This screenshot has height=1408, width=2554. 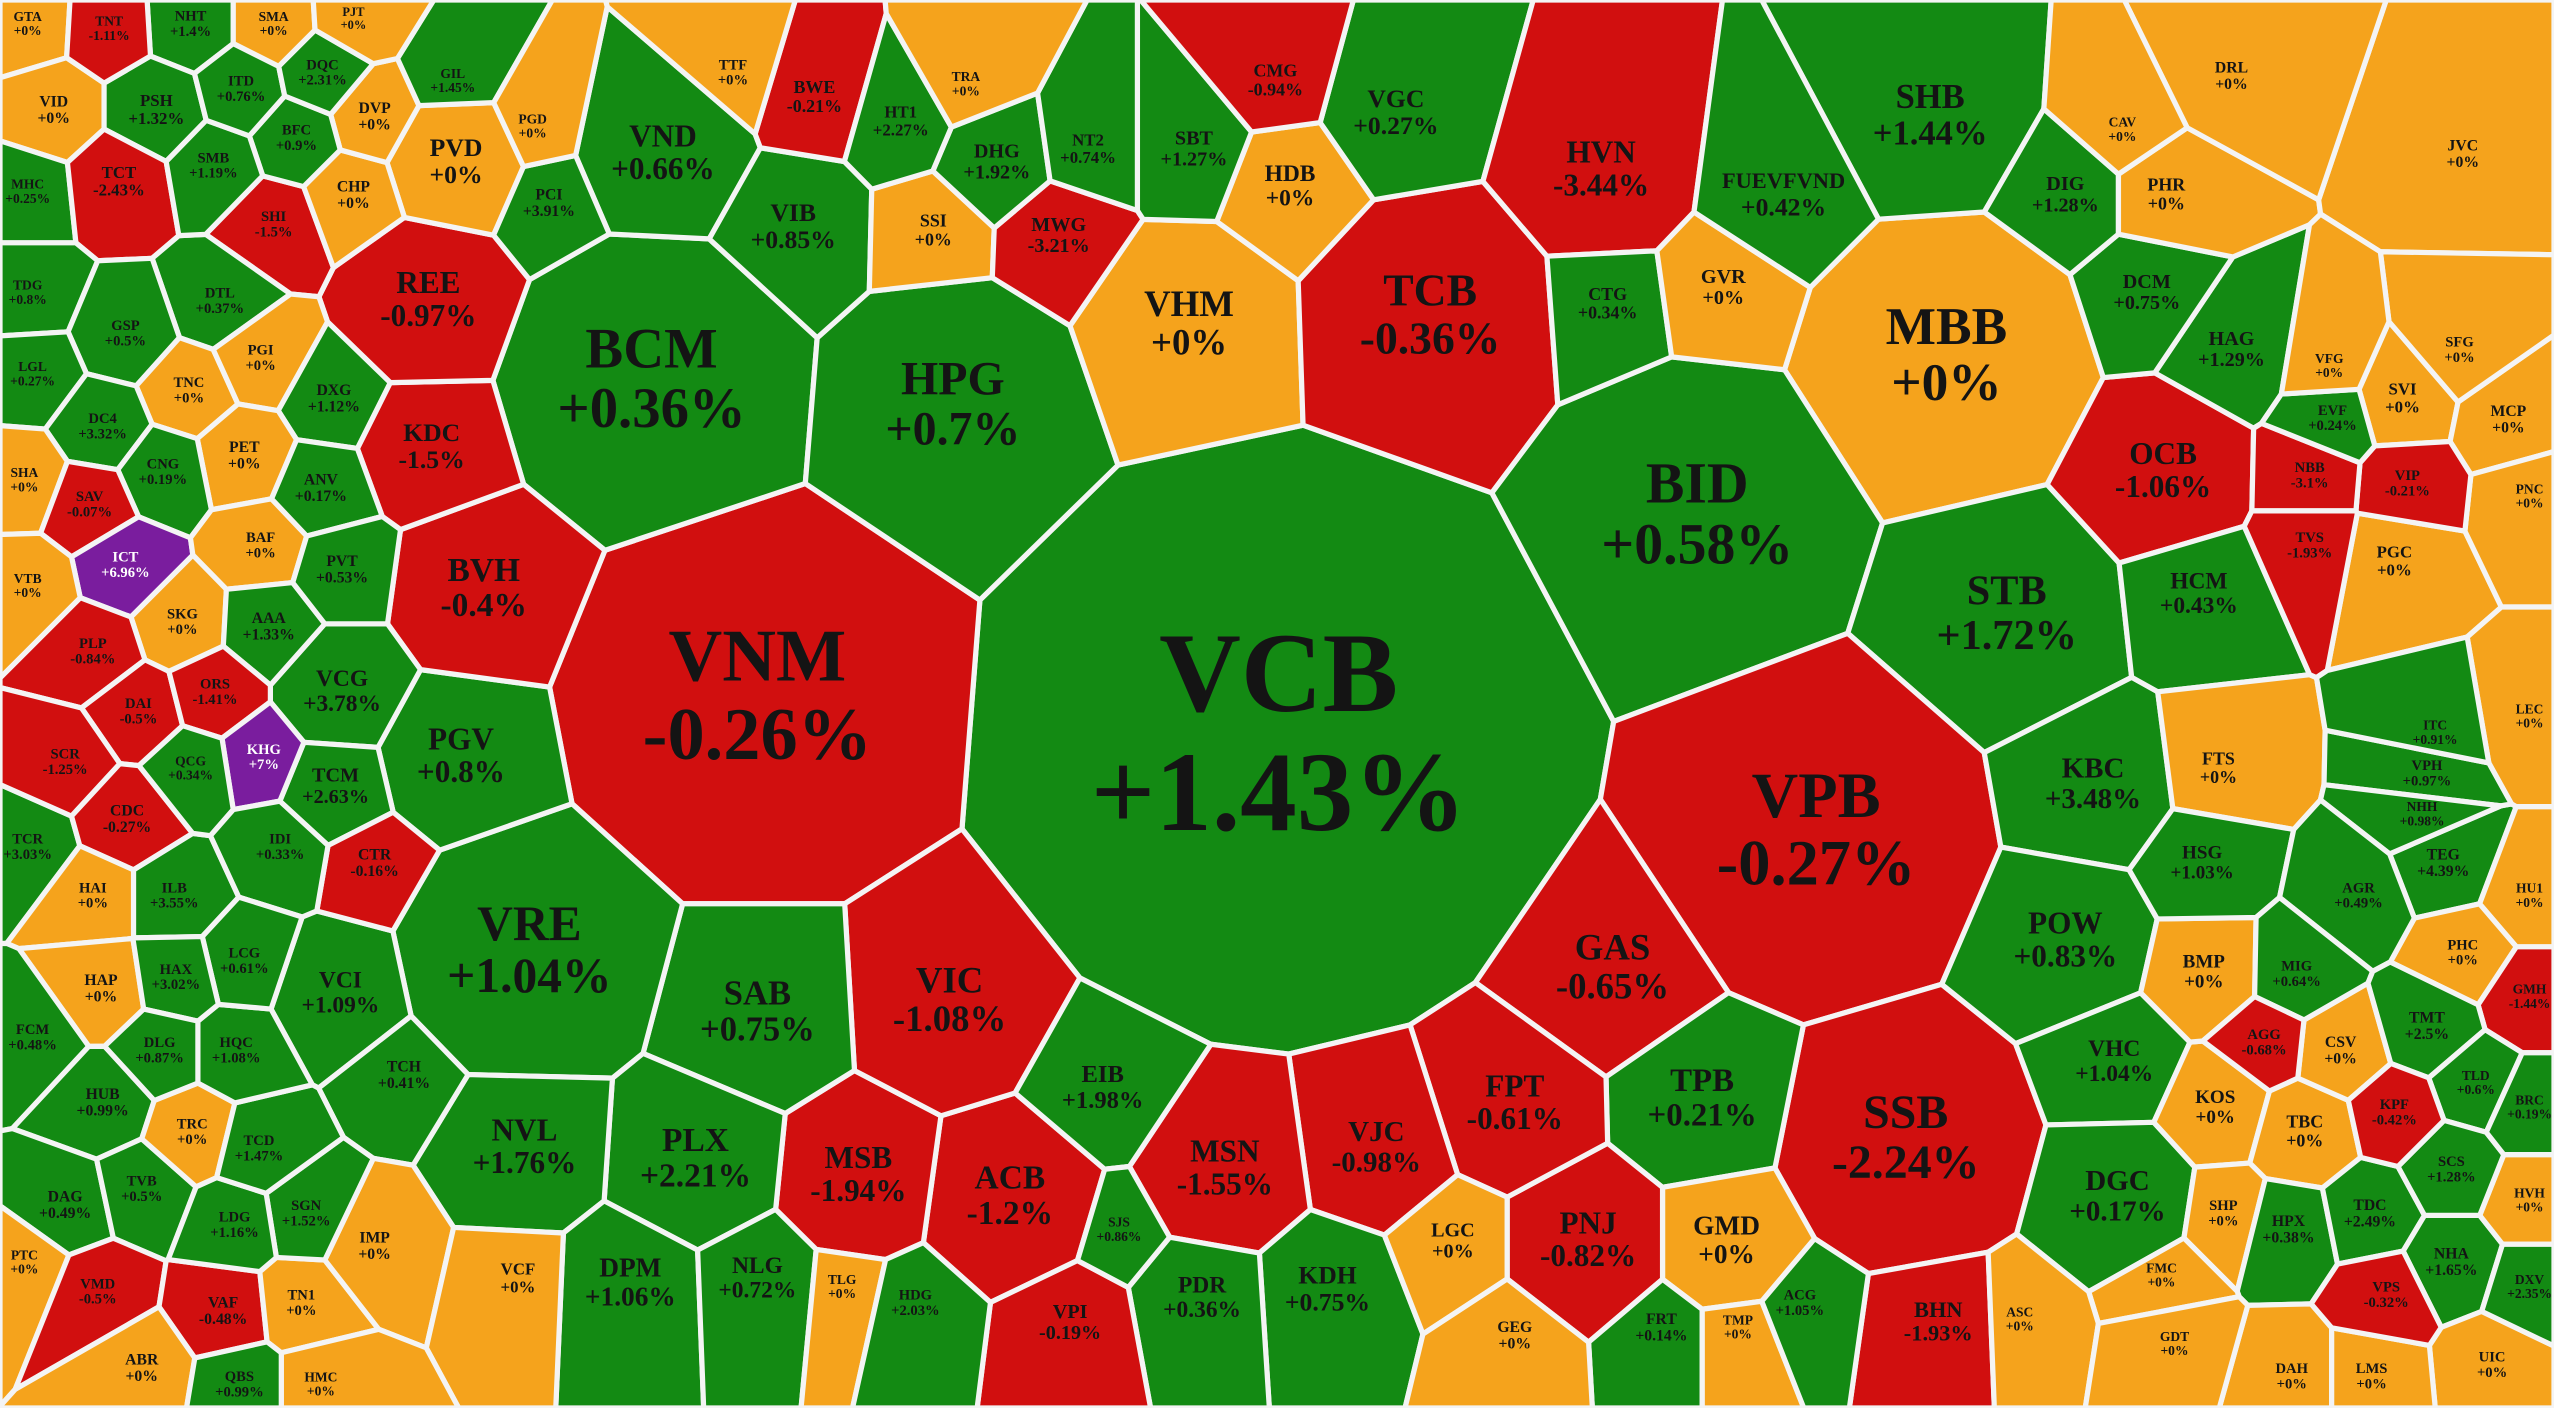 What do you see at coordinates (651, 408) in the screenshot?
I see `change-label: +0.36%` at bounding box center [651, 408].